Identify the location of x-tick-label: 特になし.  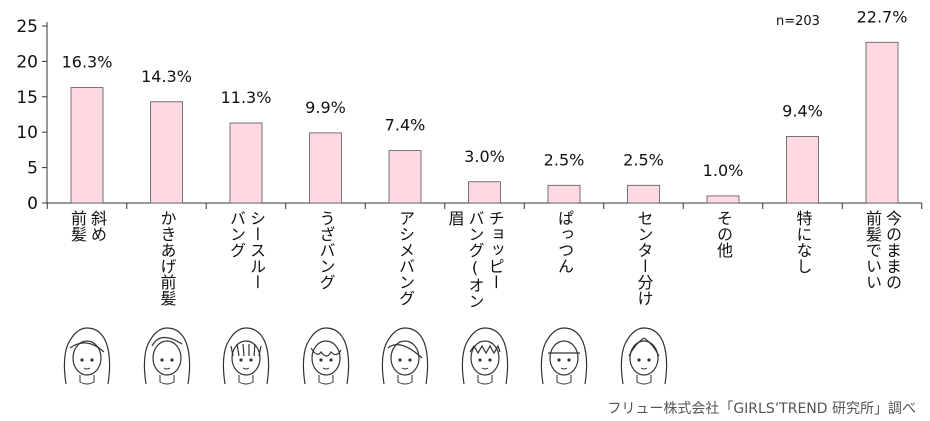
(803, 264).